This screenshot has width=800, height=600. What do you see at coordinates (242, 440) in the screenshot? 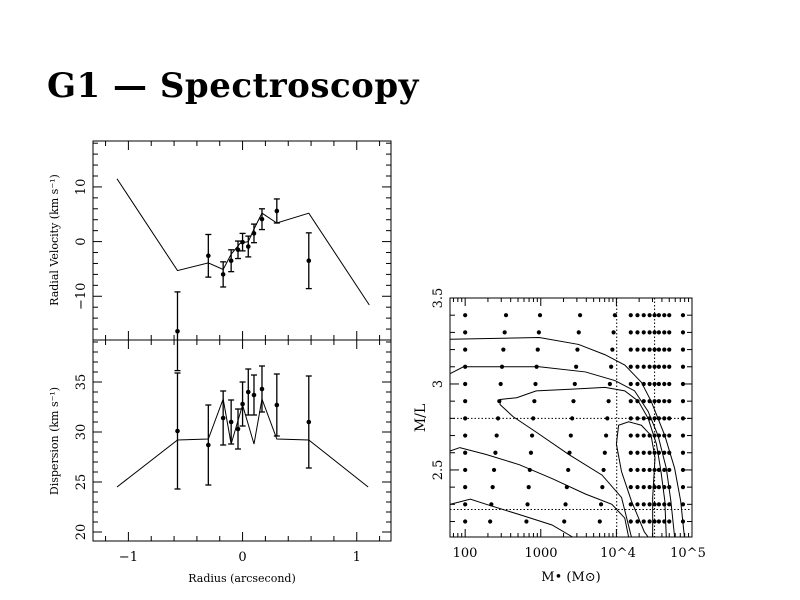
I see `plot-frame` at bounding box center [242, 440].